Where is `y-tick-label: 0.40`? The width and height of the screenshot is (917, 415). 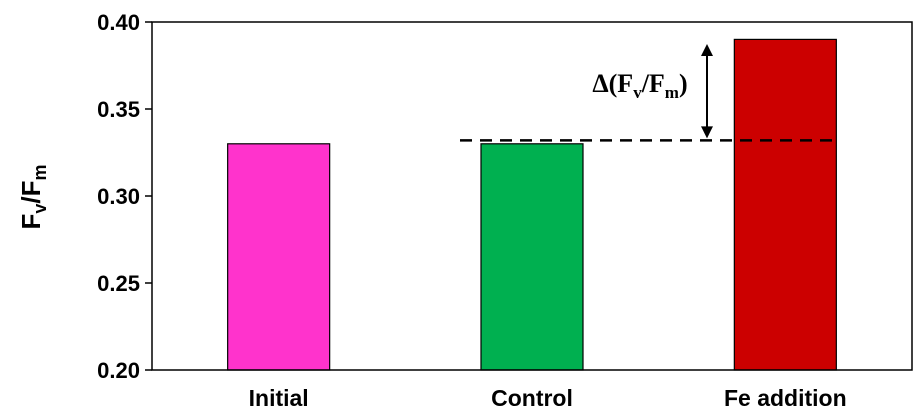
y-tick-label: 0.40 is located at coordinates (118, 22).